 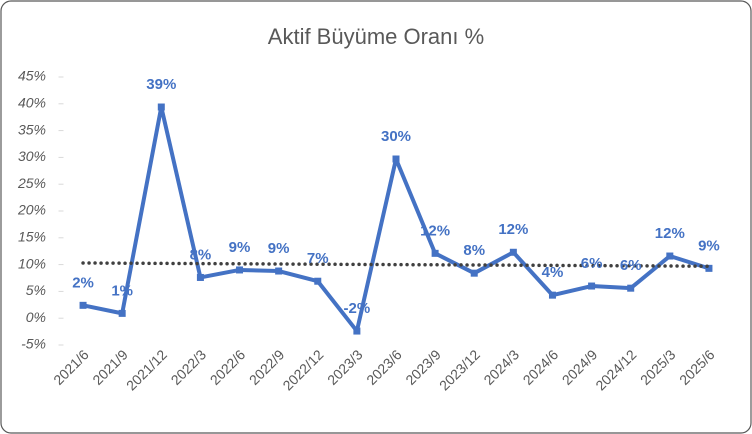 What do you see at coordinates (318, 258) in the screenshot?
I see `data-label: 7%` at bounding box center [318, 258].